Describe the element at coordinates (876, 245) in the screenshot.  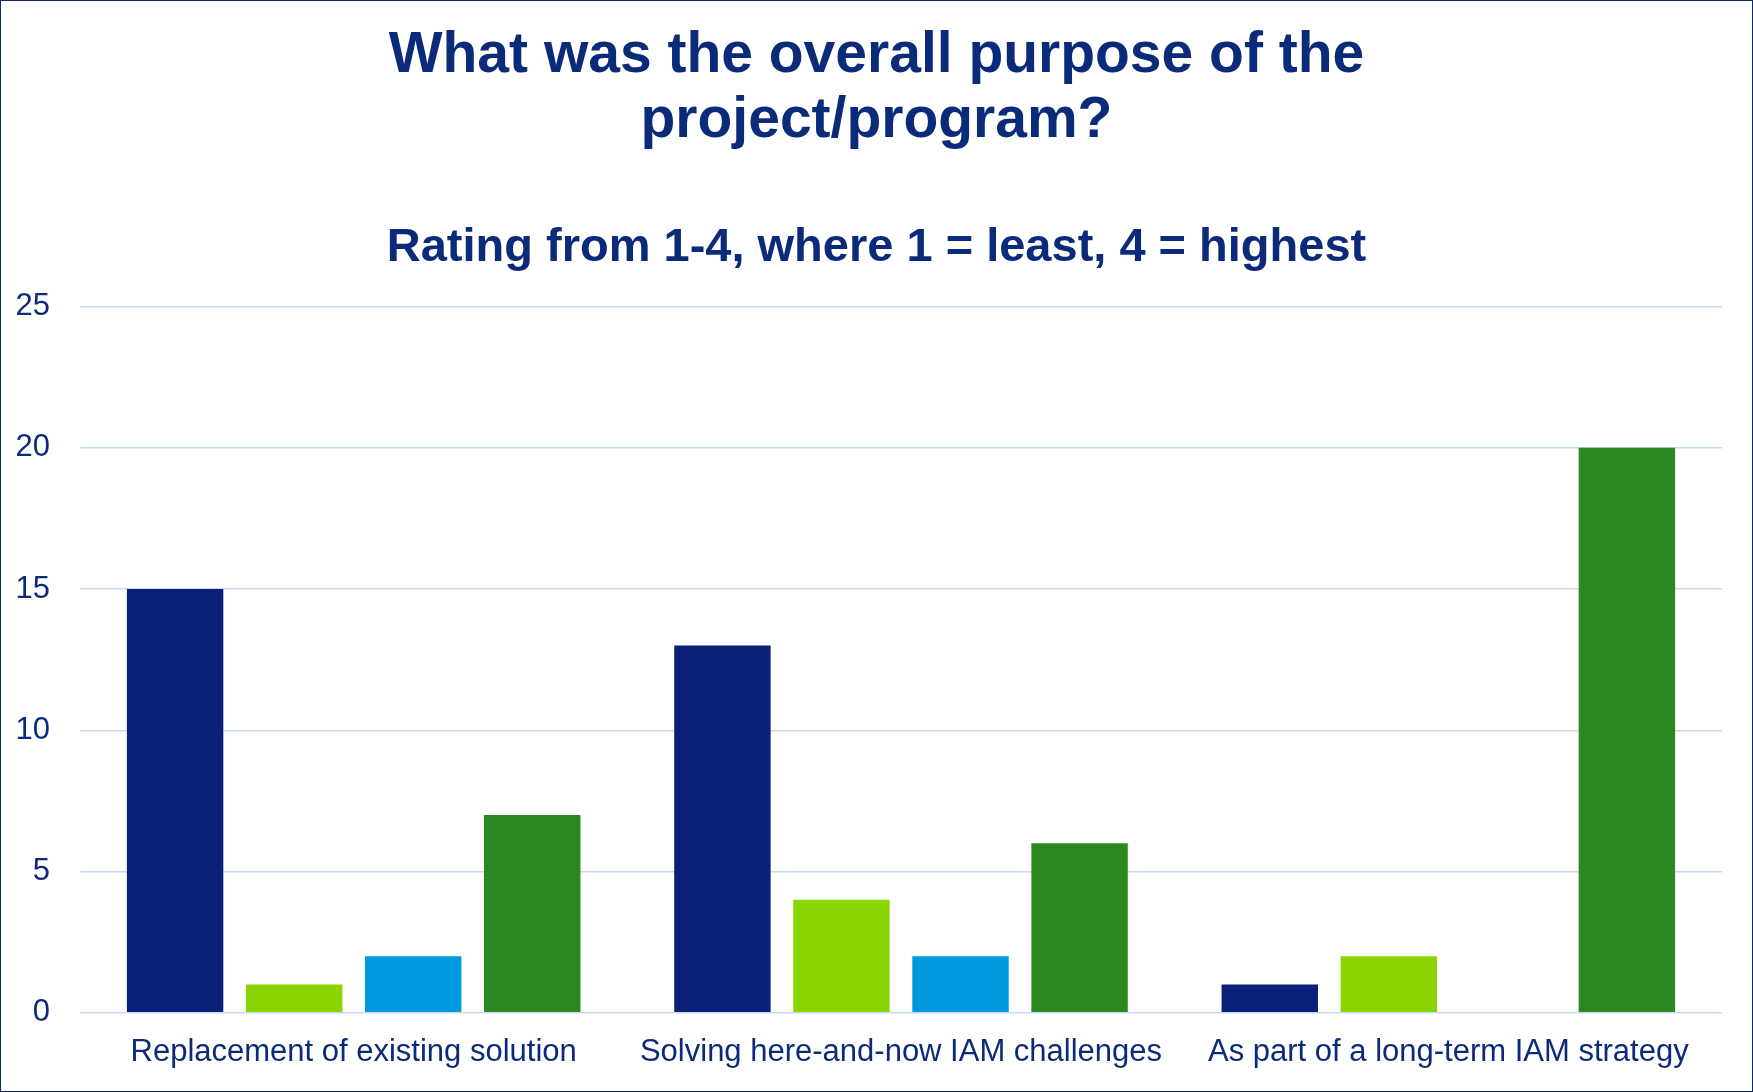
I see `chart-subtitle: Rating from 1-4, where 1 = least, 4 = highest` at that location.